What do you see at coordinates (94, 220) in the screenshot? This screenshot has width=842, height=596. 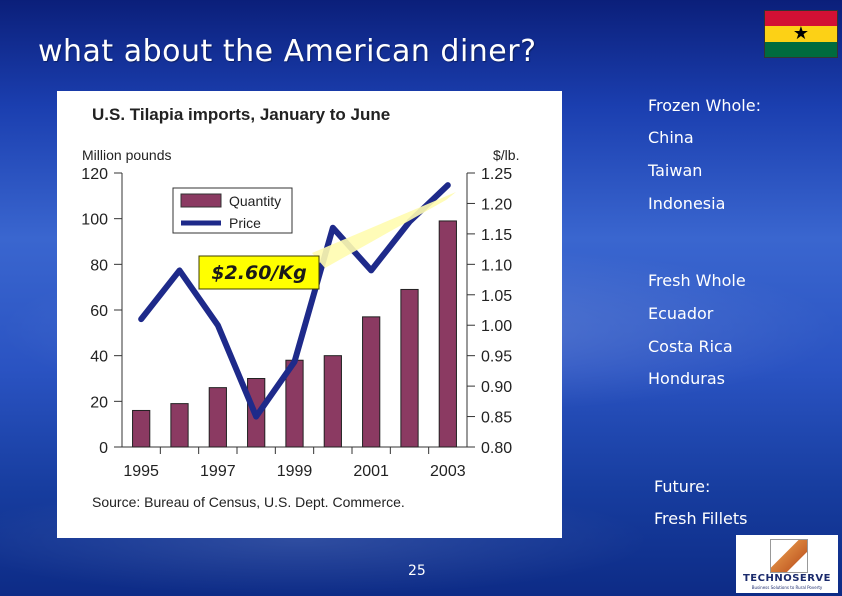 I see `left-tick-label: 100` at bounding box center [94, 220].